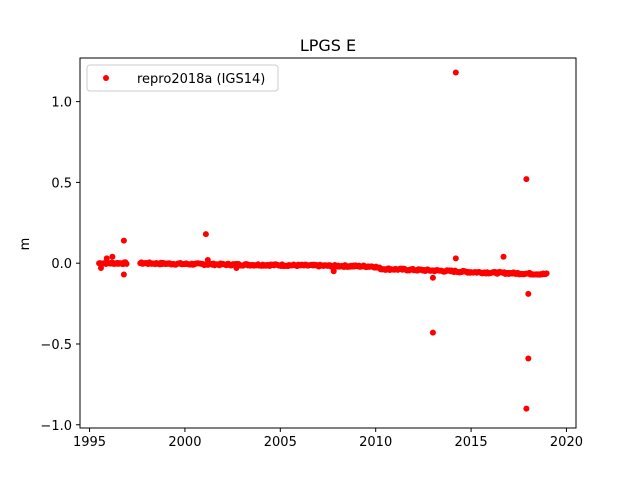 This screenshot has width=640, height=480. Describe the element at coordinates (328, 45) in the screenshot. I see `chart-title: LPGS E` at that location.